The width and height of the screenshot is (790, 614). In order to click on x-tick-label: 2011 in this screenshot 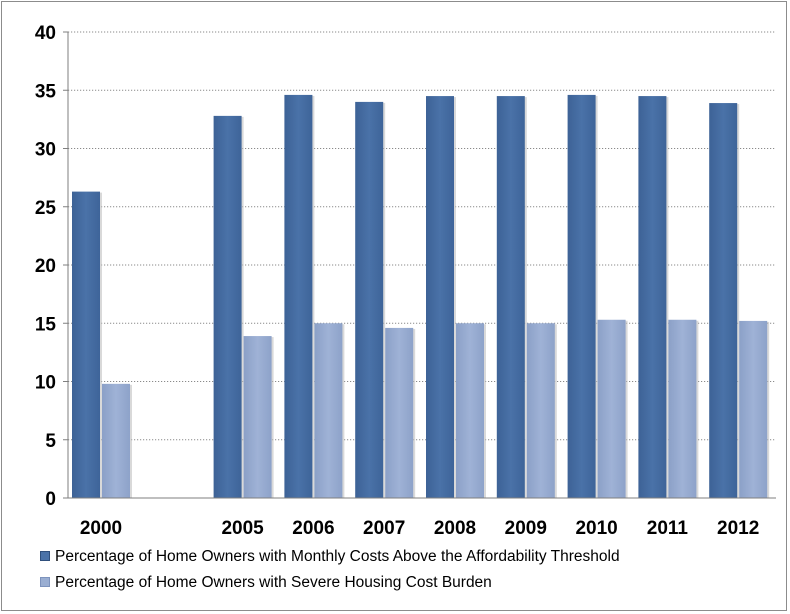, I will do `click(668, 528)`.